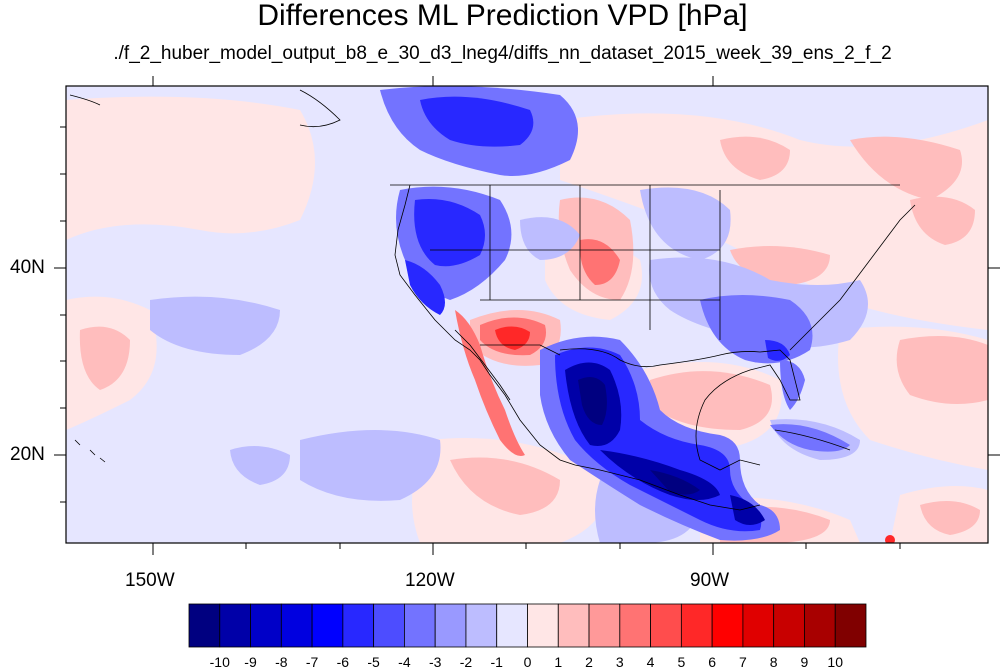 This screenshot has width=1005, height=672. What do you see at coordinates (639, 435) in the screenshot?
I see `negative-core-regions` at bounding box center [639, 435].